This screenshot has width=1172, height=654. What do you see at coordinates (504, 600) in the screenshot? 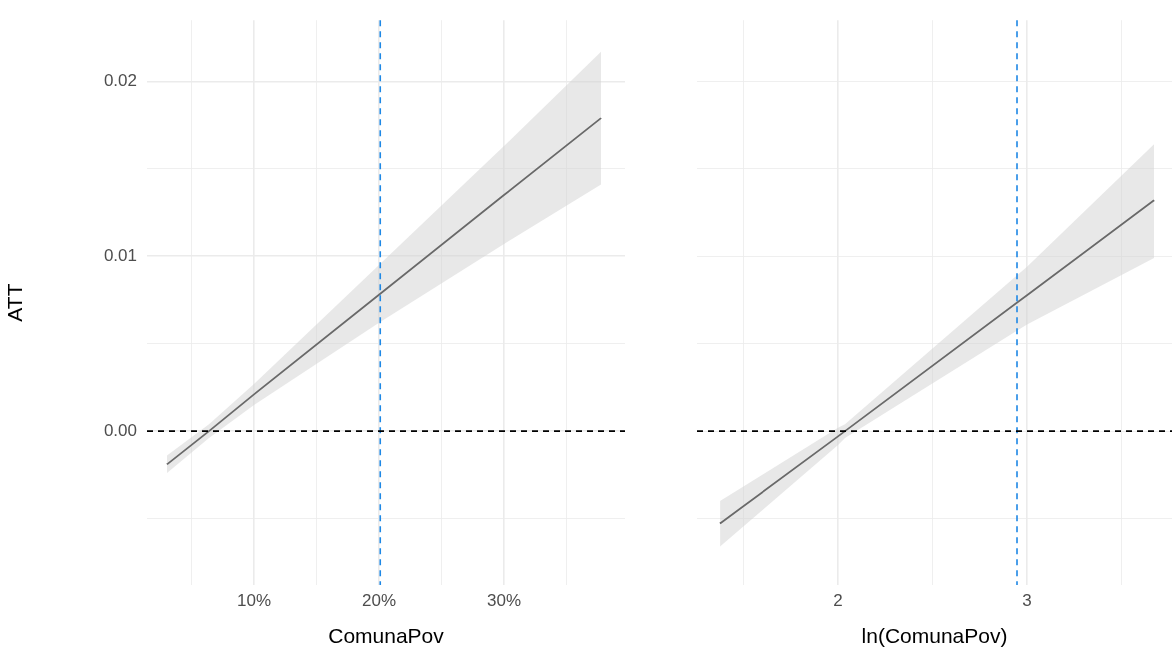
I see `x-tick-label: 30%` at bounding box center [504, 600].